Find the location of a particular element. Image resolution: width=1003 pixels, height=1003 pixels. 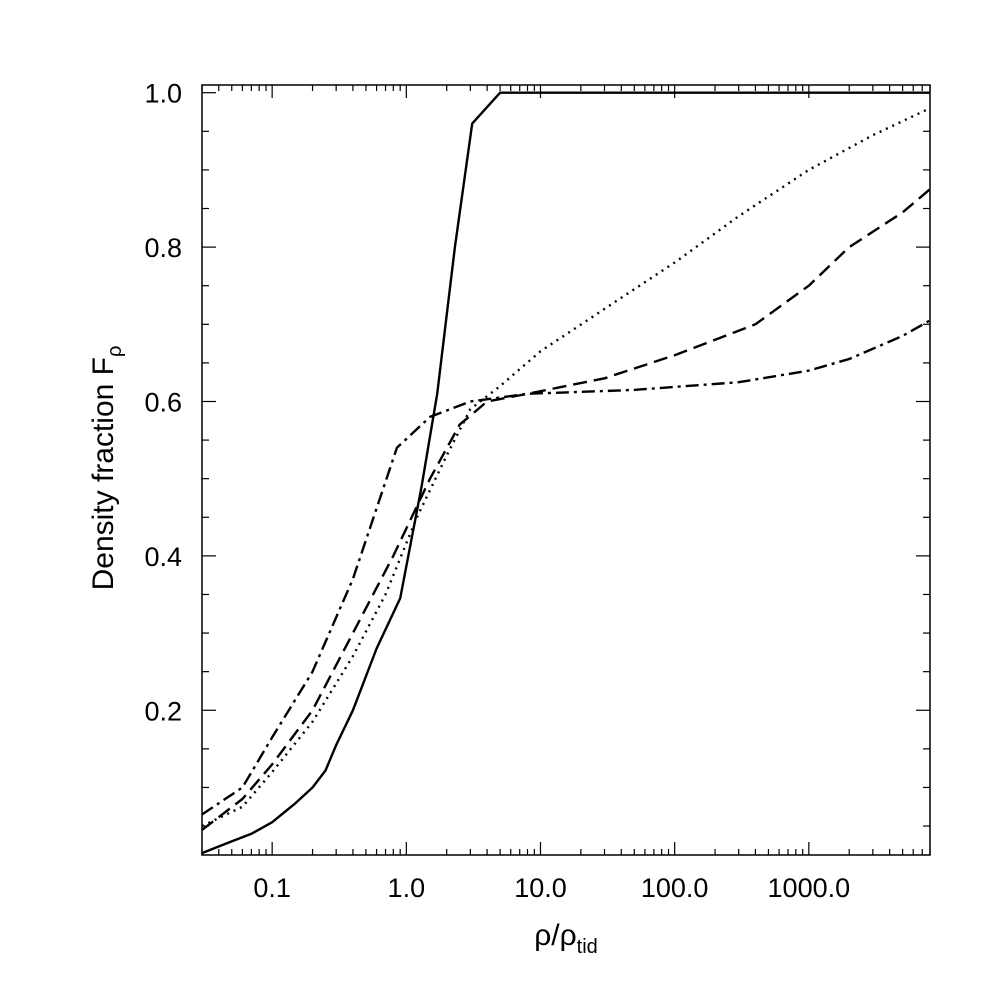

x-axis-title-sub: tid is located at coordinates (587, 947).